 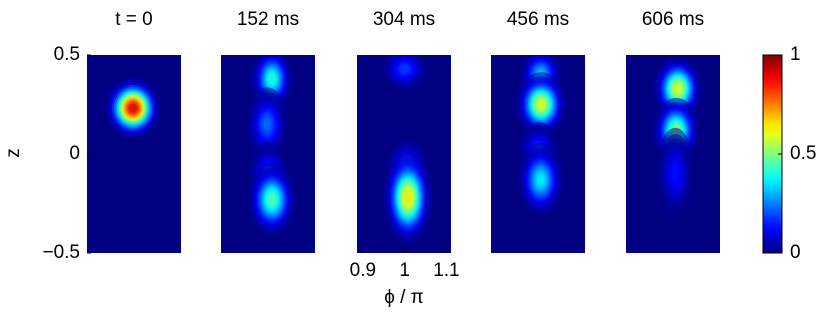 I want to click on x-axis-label: ϕ / π, so click(x=404, y=297).